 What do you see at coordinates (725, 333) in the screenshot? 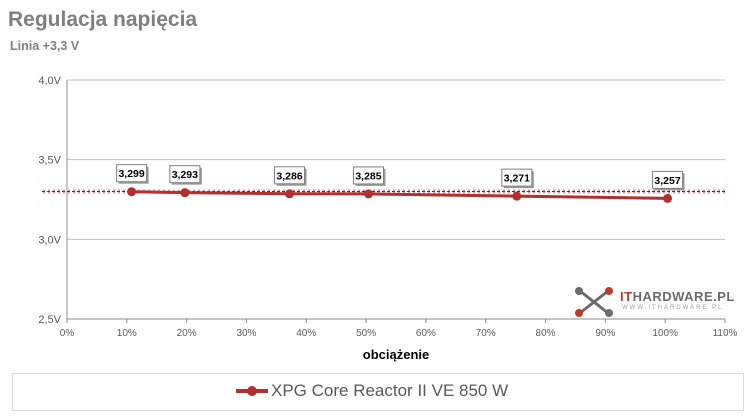
I see `x-tick-label: 110%` at bounding box center [725, 333].